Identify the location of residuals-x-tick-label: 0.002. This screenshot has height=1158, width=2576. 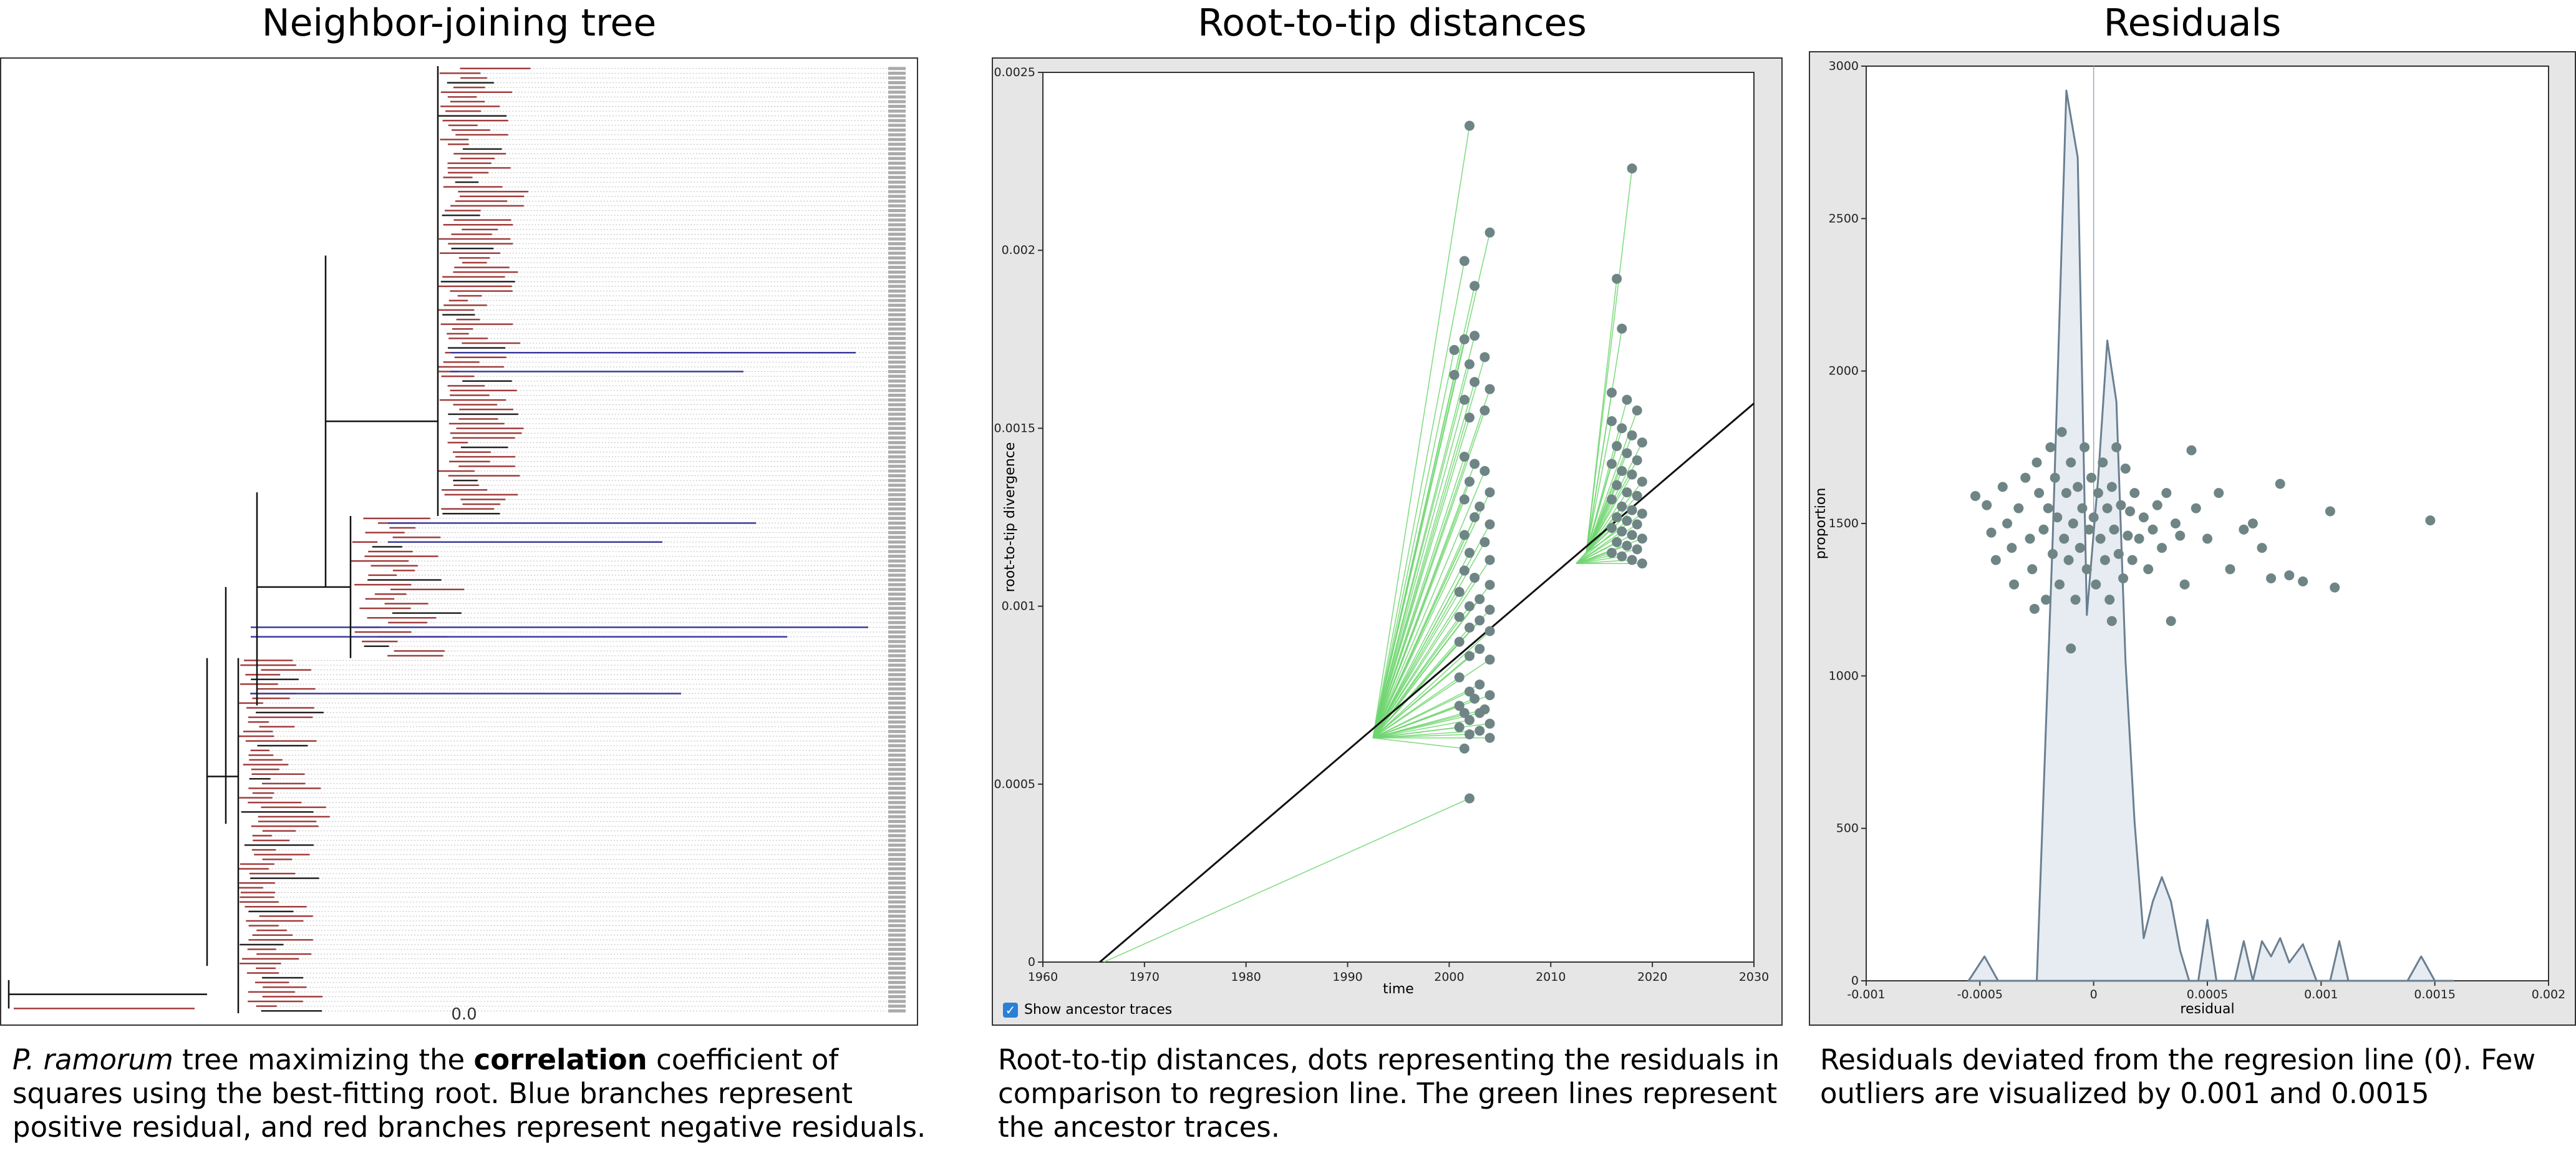
(2548, 994).